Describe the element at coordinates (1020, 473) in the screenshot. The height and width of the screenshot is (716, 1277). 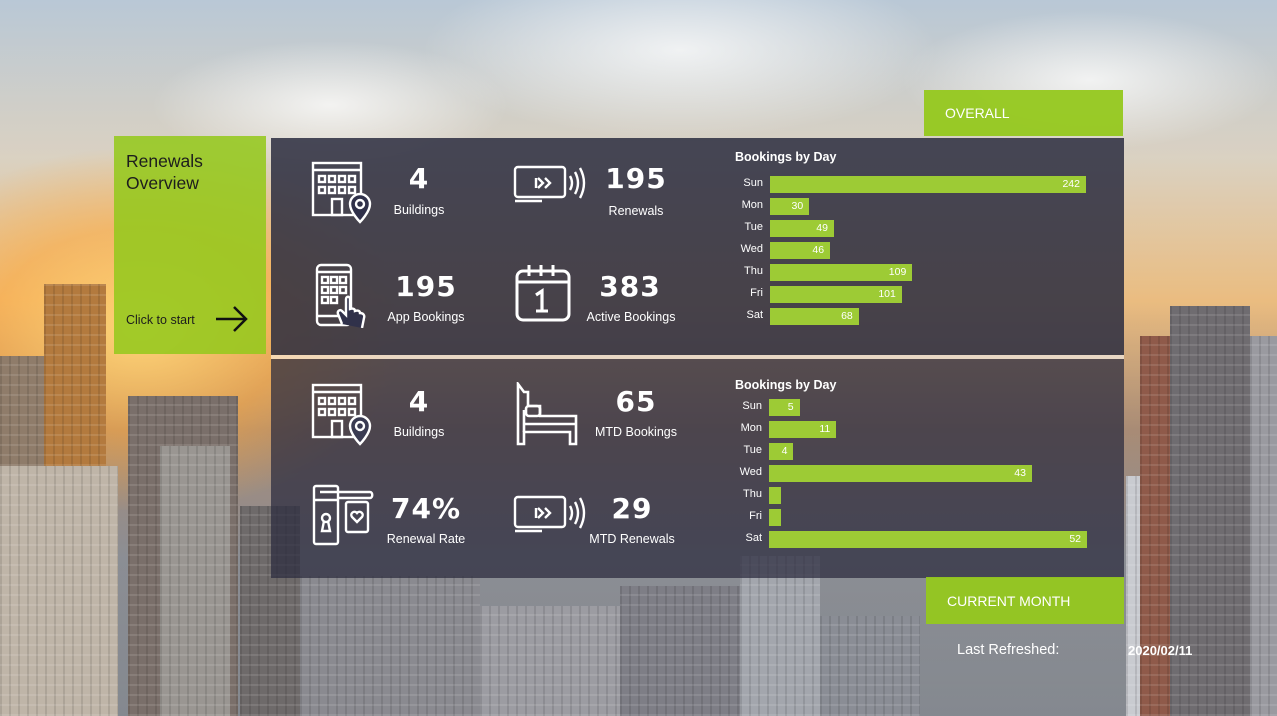
I see `chart-data-label: 43` at that location.